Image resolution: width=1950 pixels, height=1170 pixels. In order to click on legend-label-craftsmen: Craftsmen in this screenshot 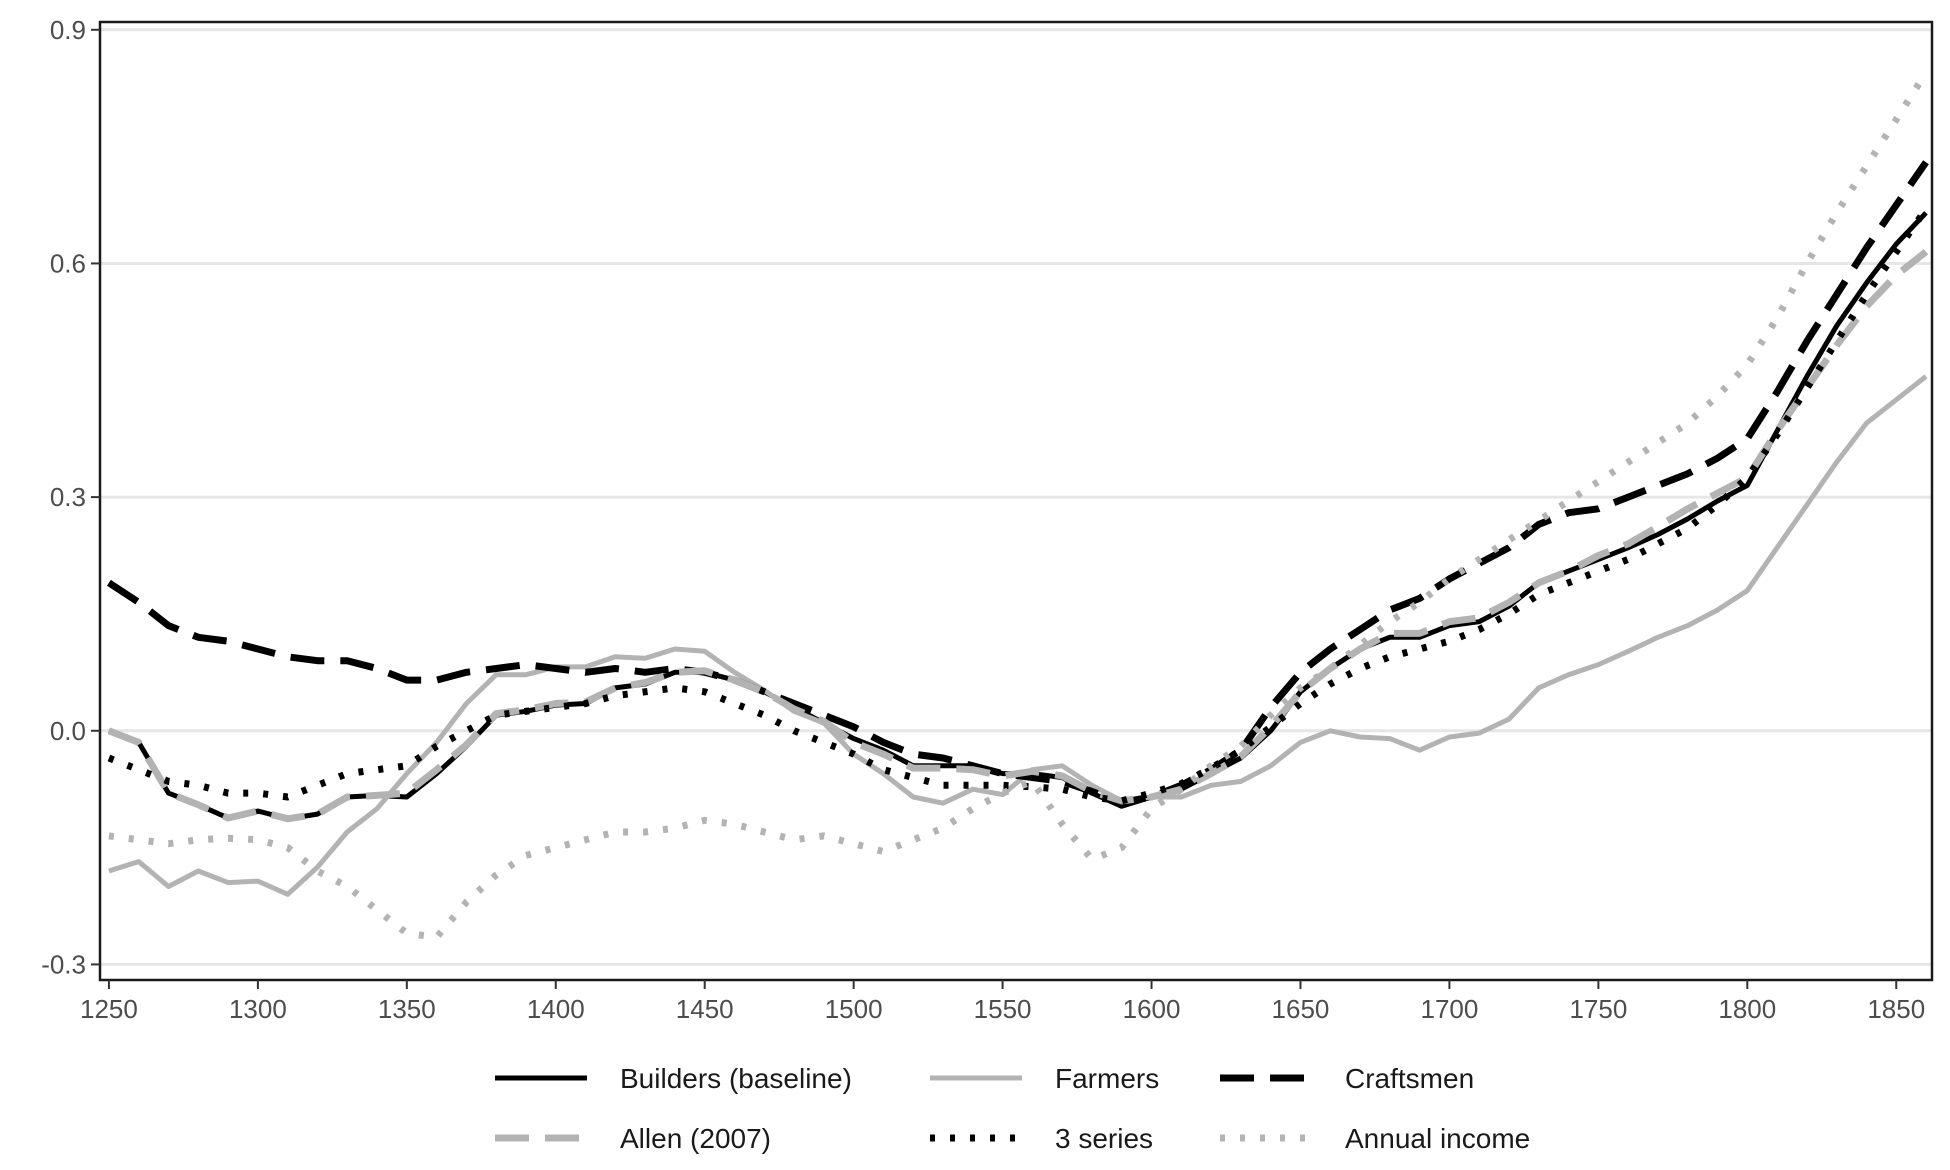, I will do `click(1409, 1078)`.